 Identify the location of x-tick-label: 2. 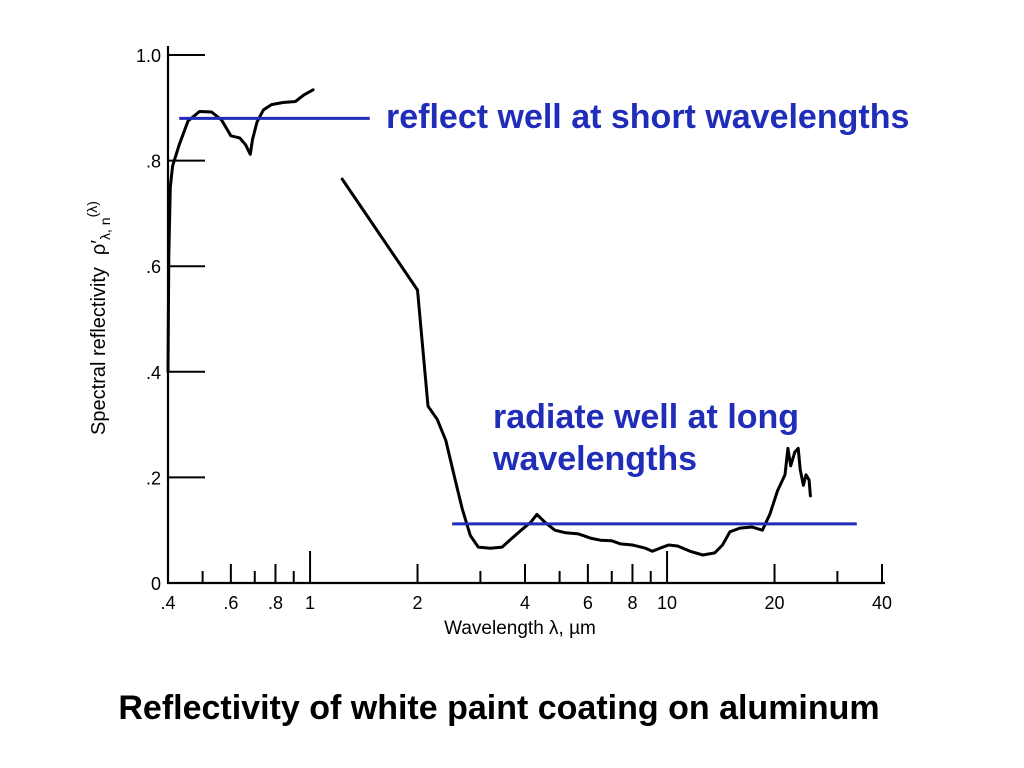
(418, 603).